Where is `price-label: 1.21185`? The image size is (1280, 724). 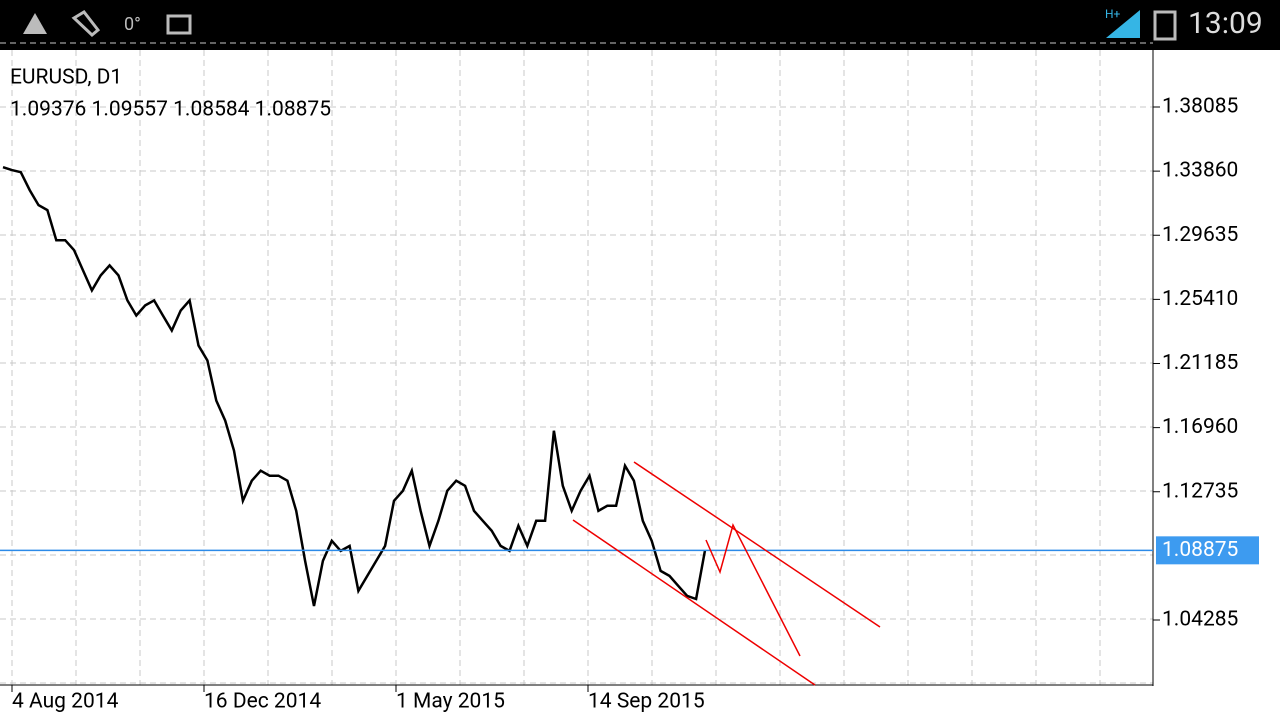
price-label: 1.21185 is located at coordinates (1200, 363).